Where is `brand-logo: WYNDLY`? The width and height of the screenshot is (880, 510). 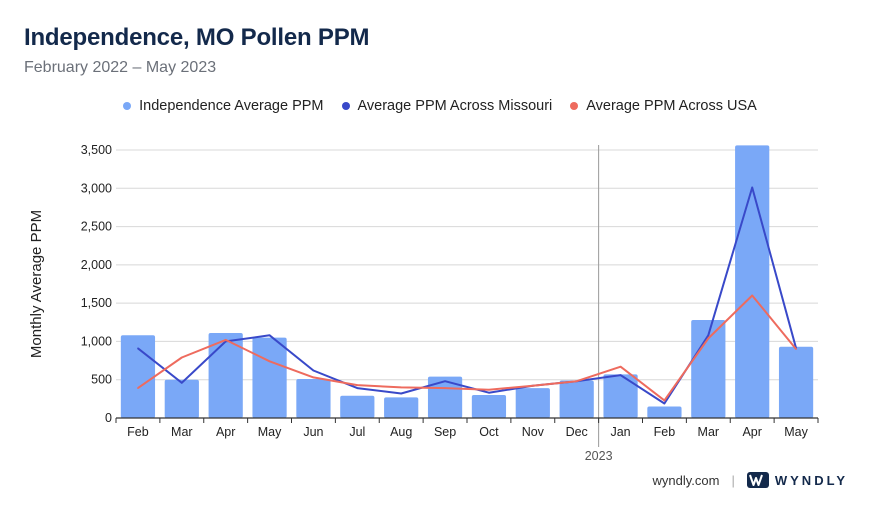 brand-logo: WYNDLY is located at coordinates (797, 480).